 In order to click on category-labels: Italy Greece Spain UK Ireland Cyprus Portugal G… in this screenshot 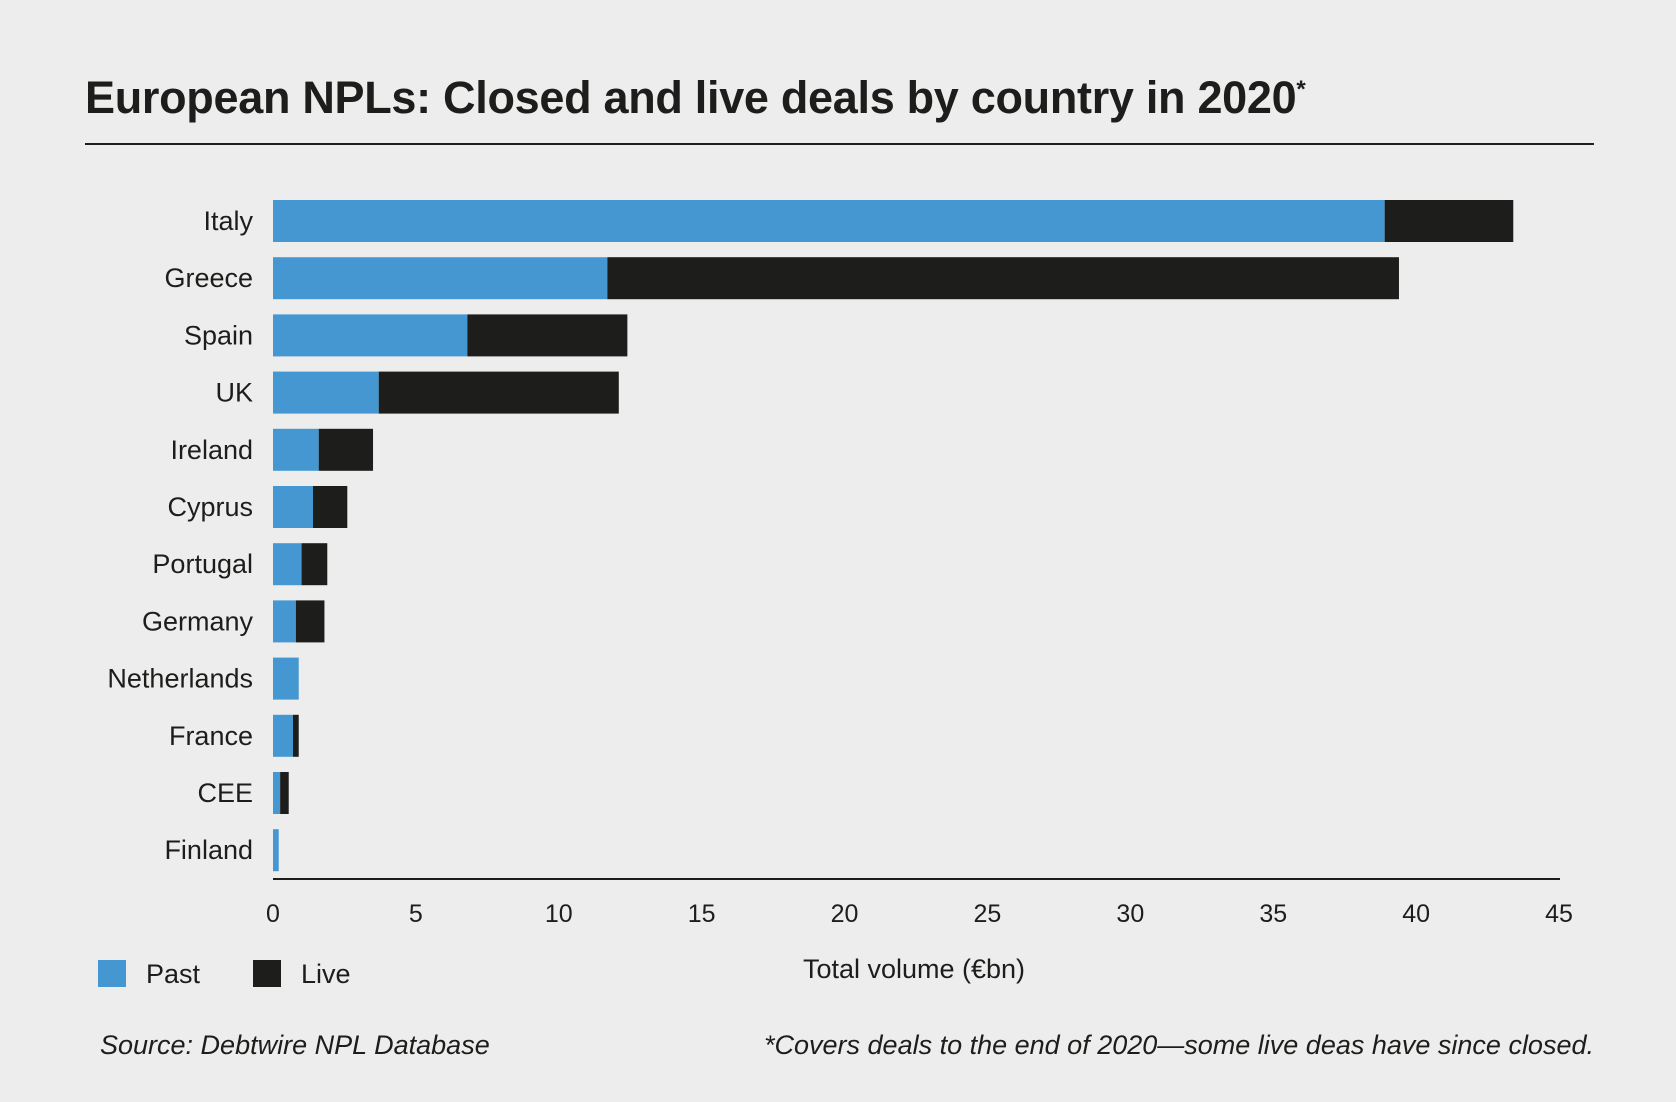, I will do `click(180, 535)`.